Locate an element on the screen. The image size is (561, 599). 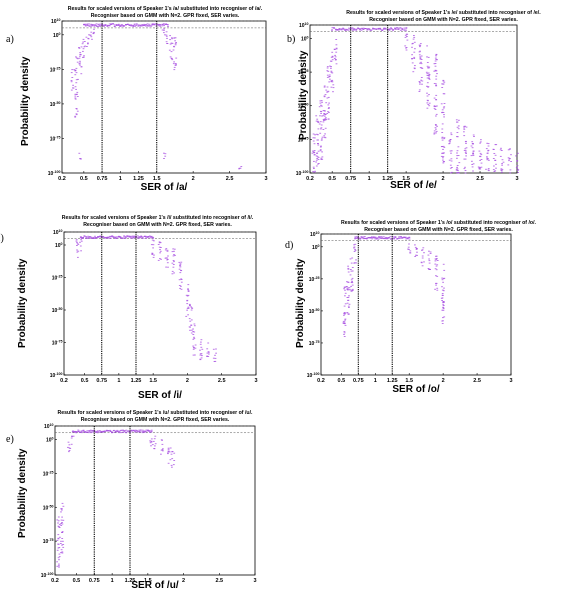
y-tick-label: 10-25 is located at coordinates (303, 72).